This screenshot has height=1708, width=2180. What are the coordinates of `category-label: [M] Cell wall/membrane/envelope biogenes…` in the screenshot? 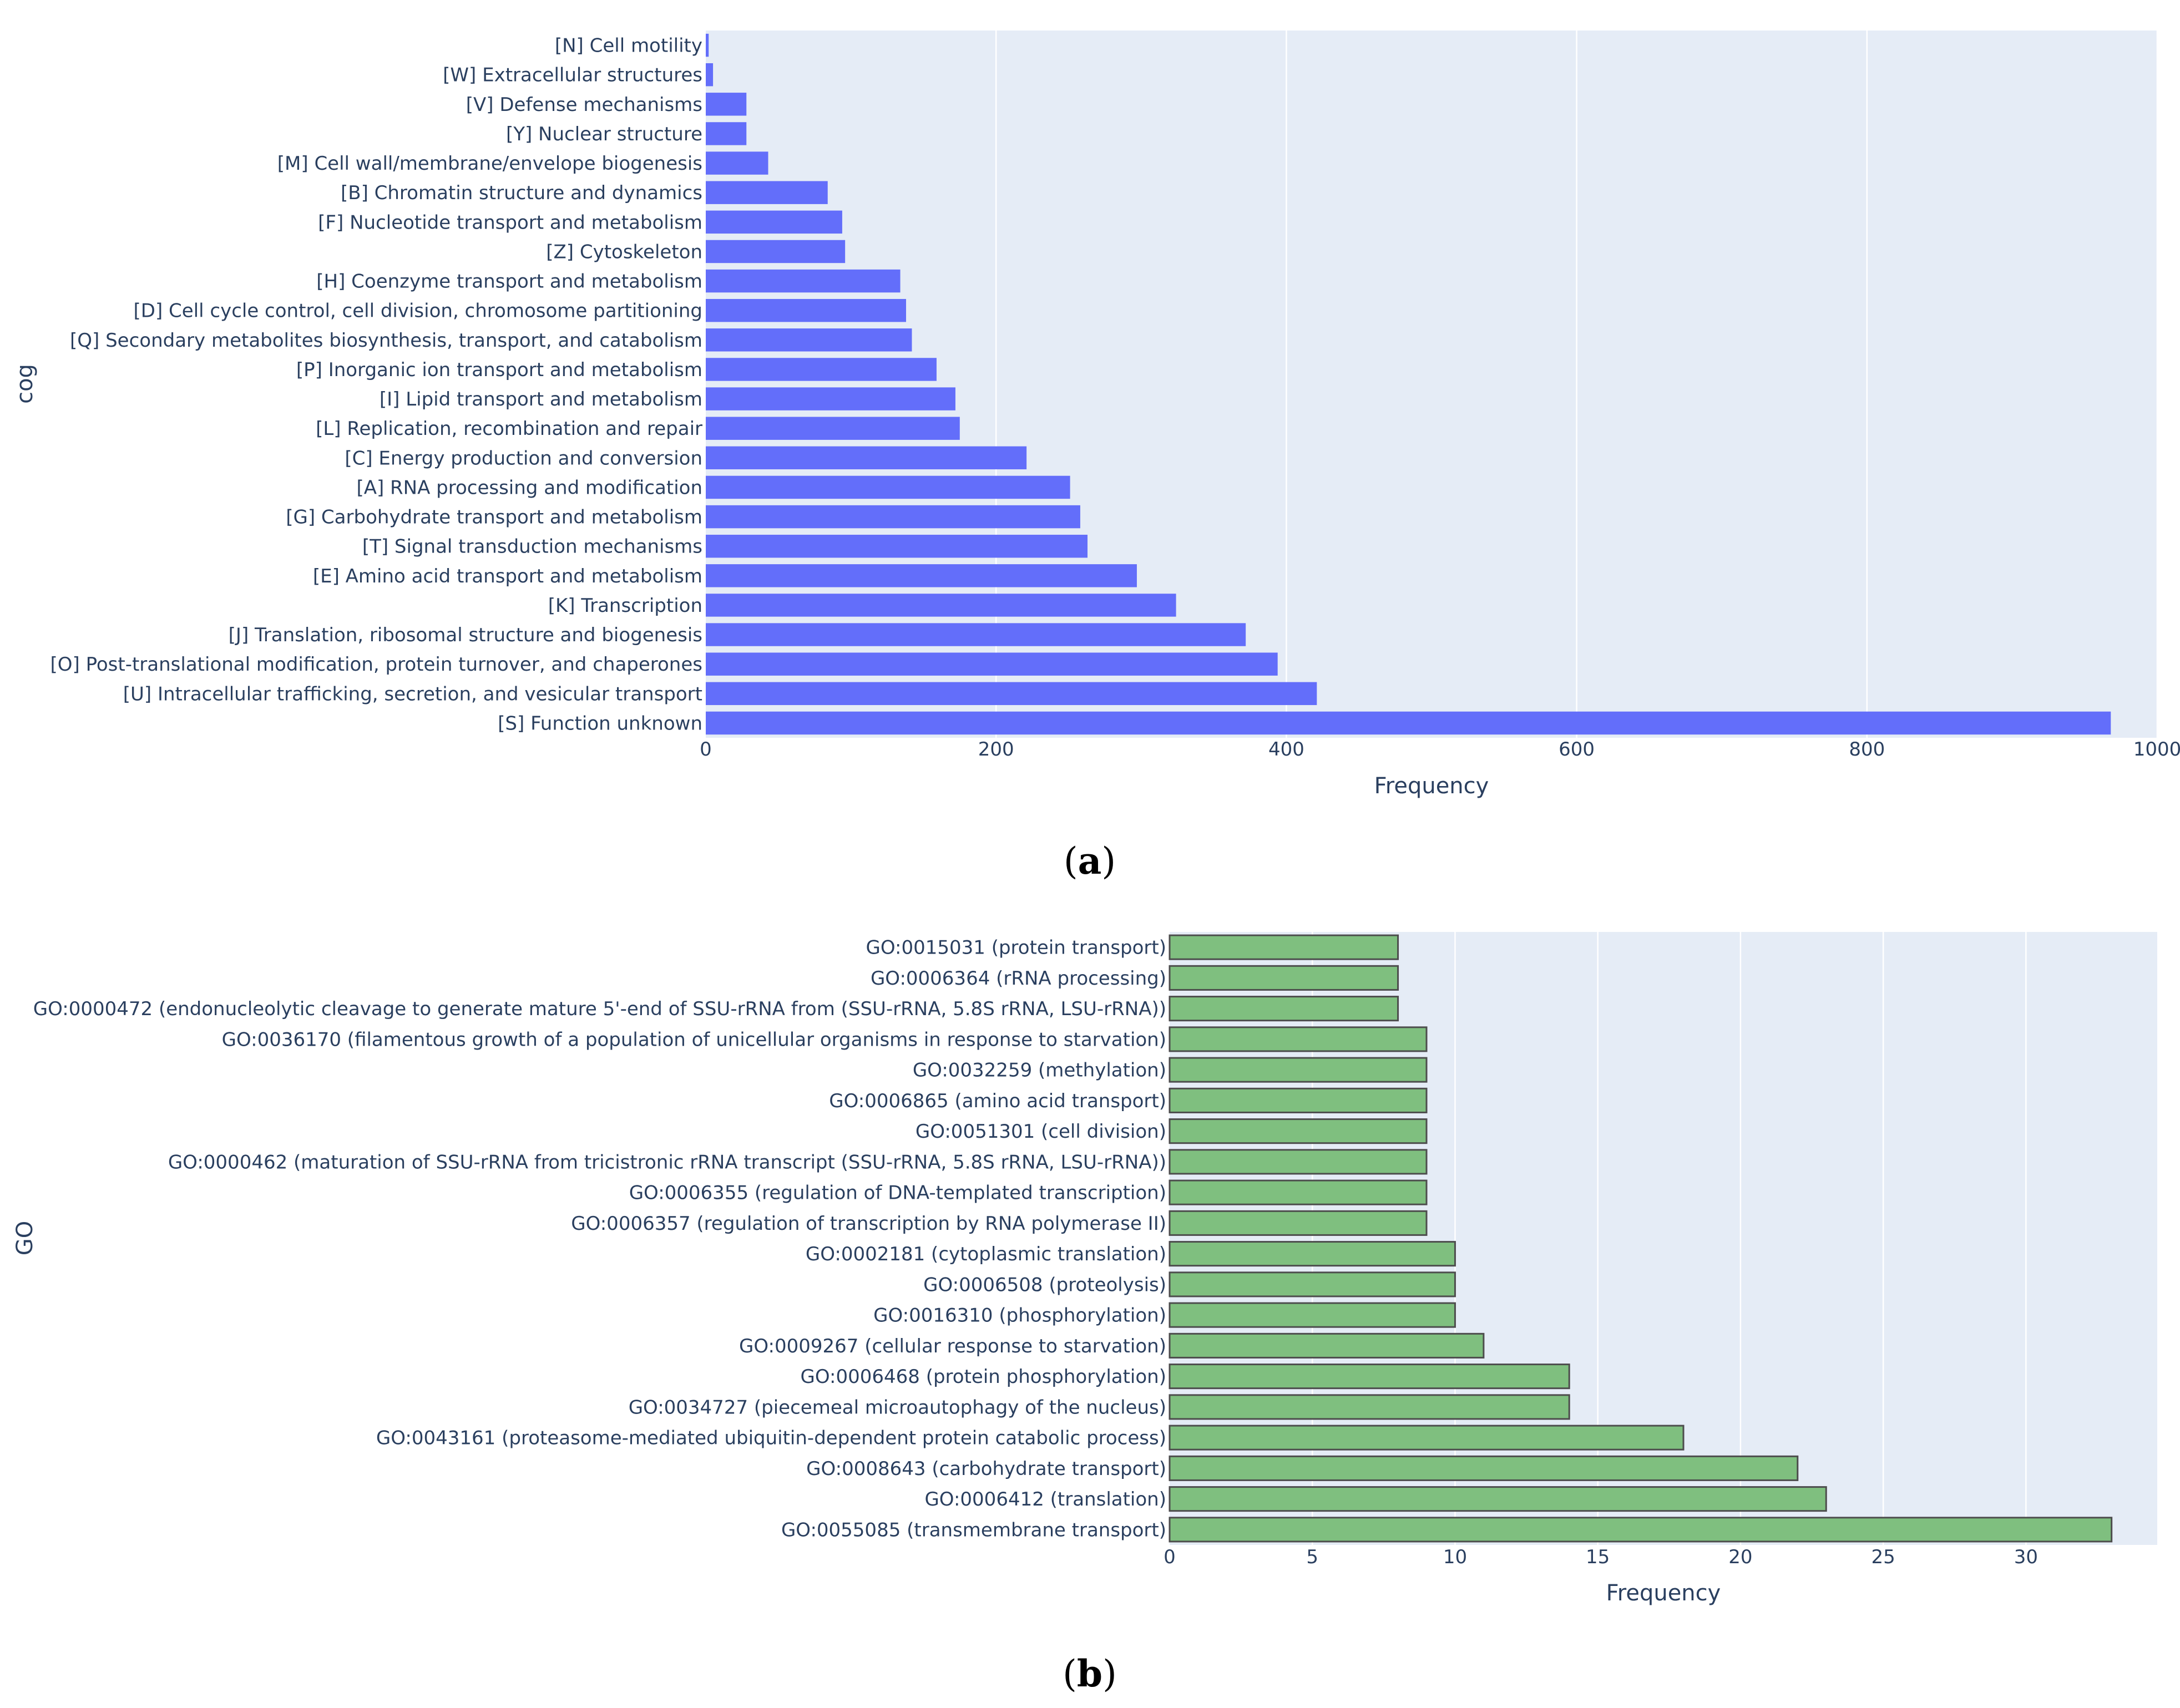 It's located at (489, 164).